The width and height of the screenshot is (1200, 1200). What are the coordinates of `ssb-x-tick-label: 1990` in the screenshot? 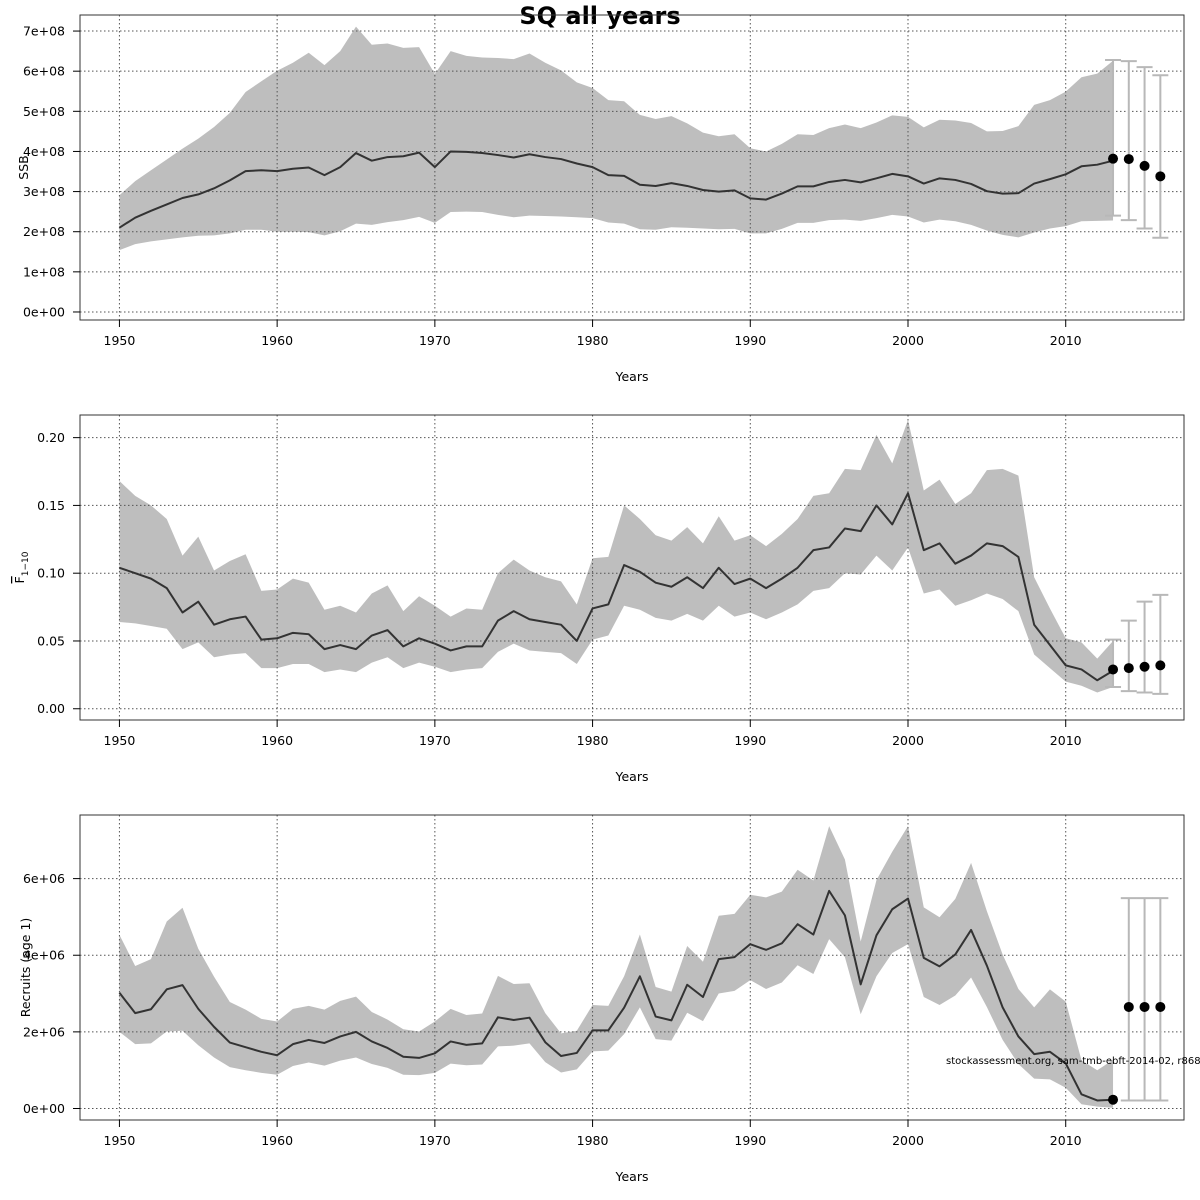 It's located at (750, 340).